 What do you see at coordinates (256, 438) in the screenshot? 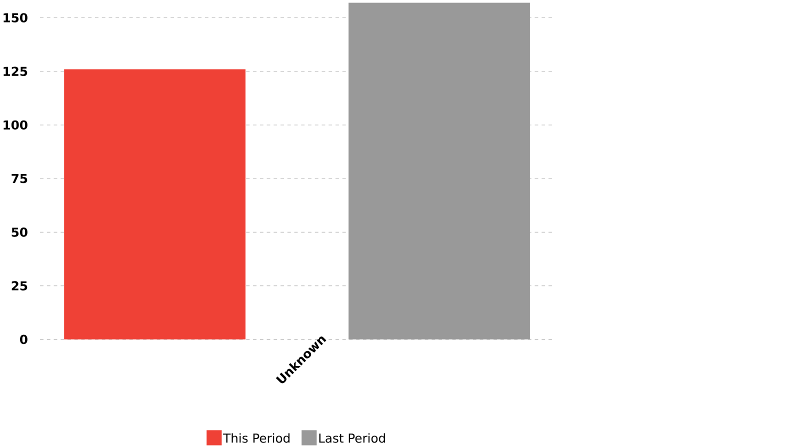
I see `legend-label: This Period` at bounding box center [256, 438].